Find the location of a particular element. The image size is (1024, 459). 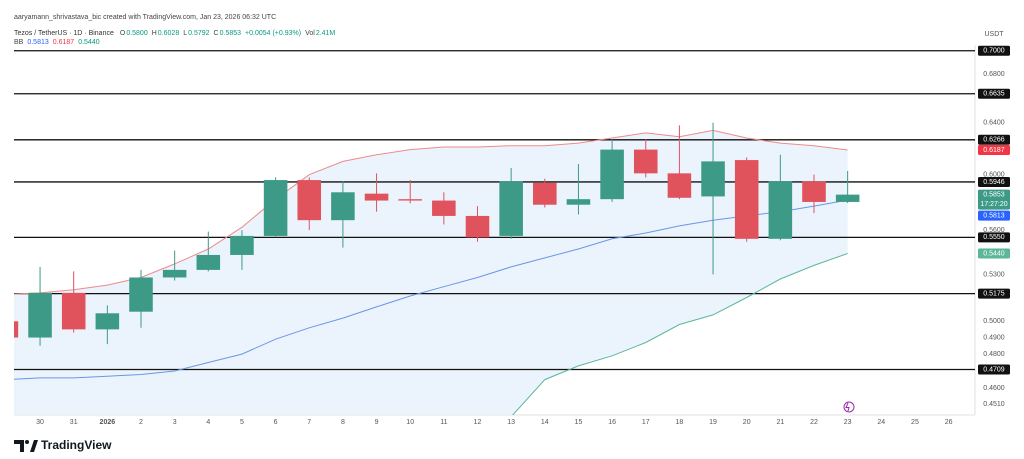

x-tick-label: 4 is located at coordinates (208, 422).